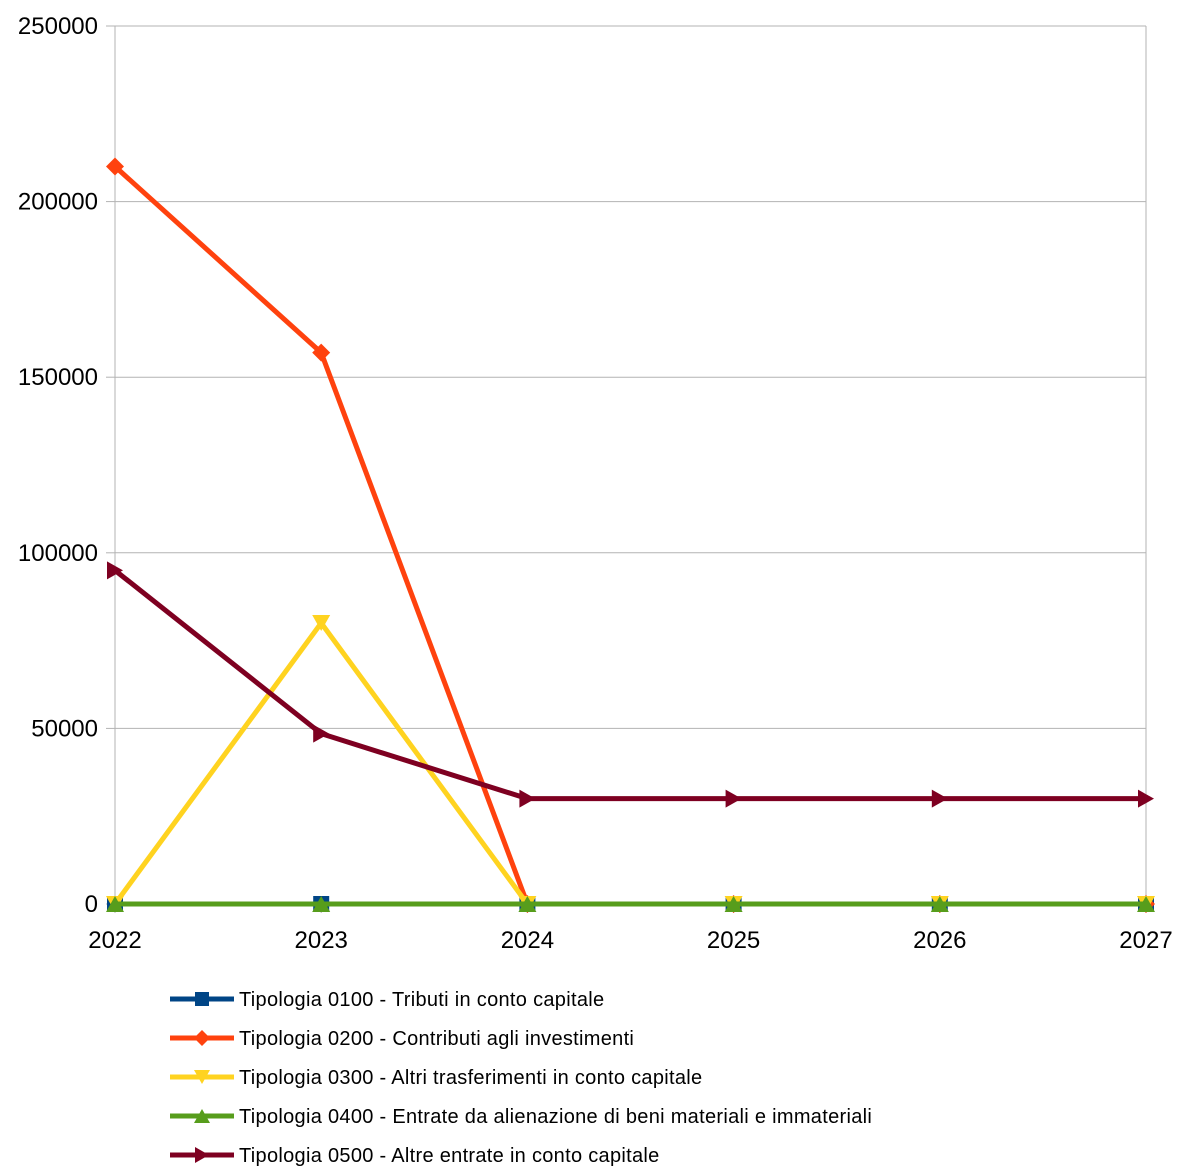 Image resolution: width=1178 pixels, height=1167 pixels. What do you see at coordinates (1145, 940) in the screenshot?
I see `x-tick-label: 2027` at bounding box center [1145, 940].